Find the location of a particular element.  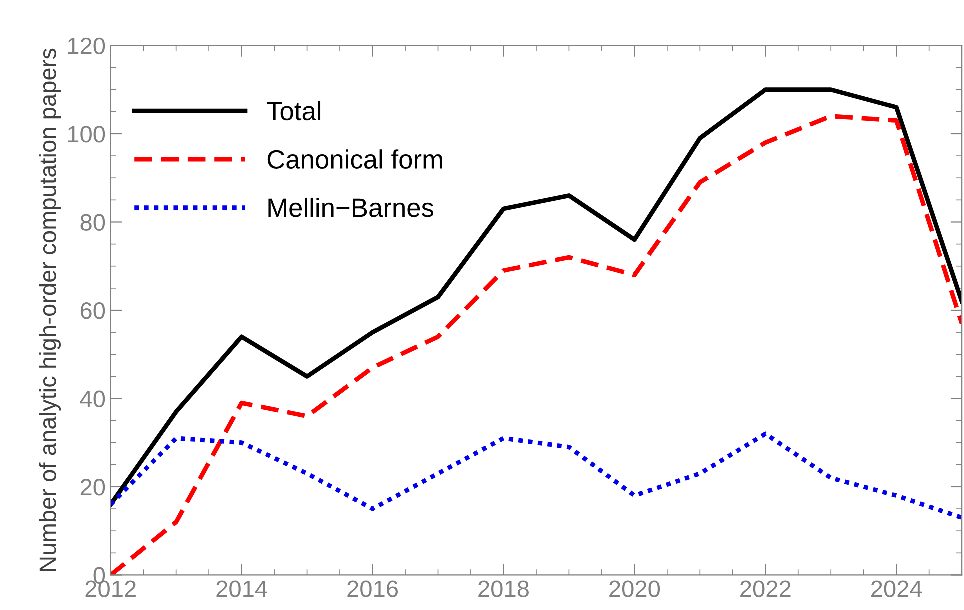

y-tick-label: 80 is located at coordinates (93, 223).